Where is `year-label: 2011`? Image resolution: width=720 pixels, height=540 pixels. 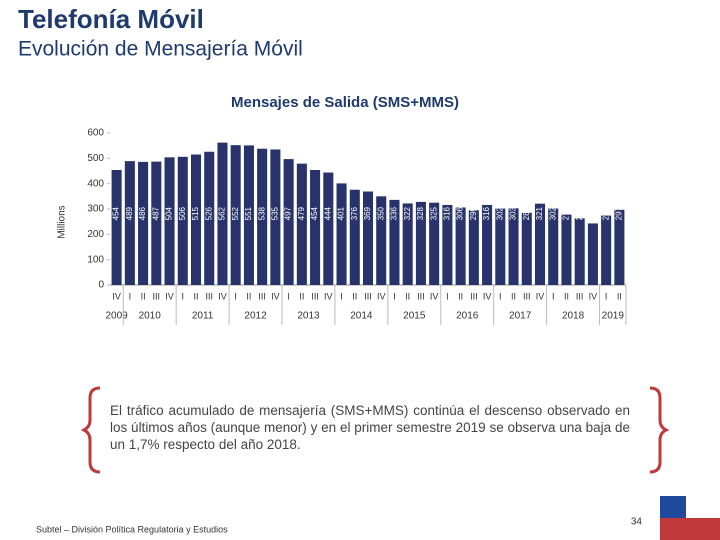 year-label: 2011 is located at coordinates (203, 316).